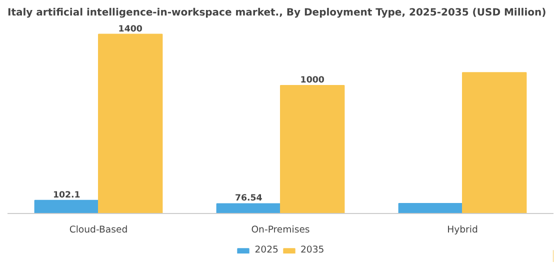  Describe the element at coordinates (280, 230) in the screenshot. I see `x-tick-label: On-Premises` at that location.